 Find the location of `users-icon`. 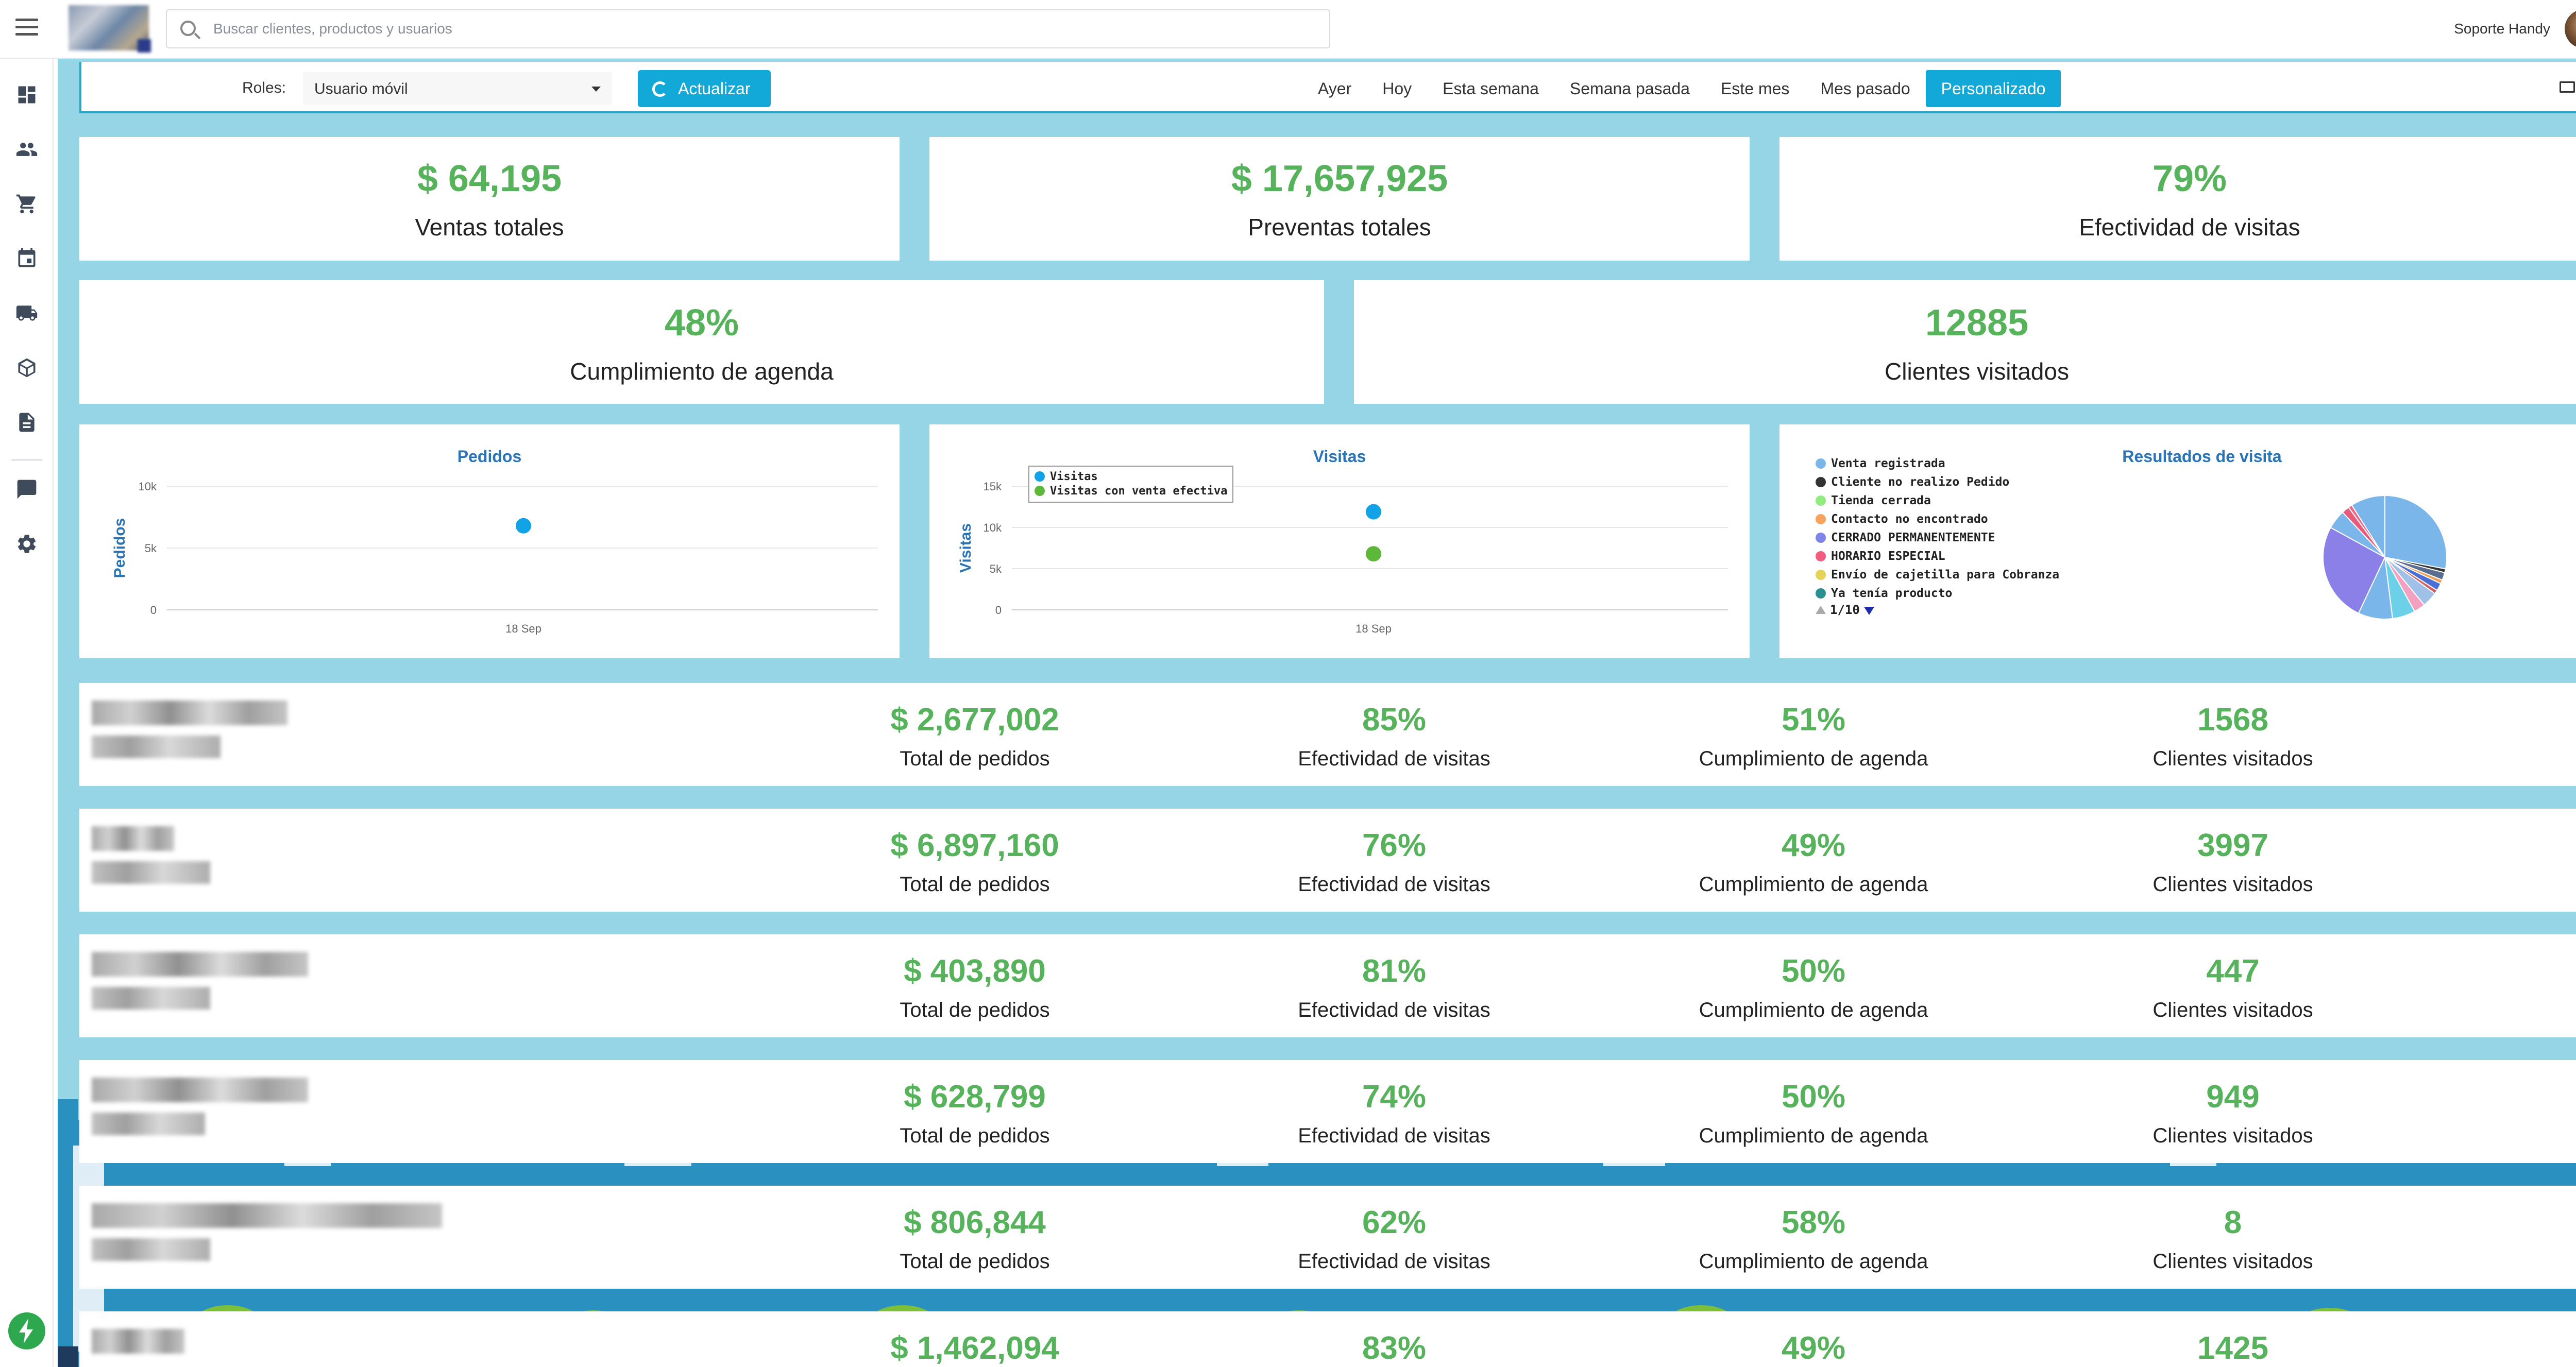

users-icon is located at coordinates (26, 150).